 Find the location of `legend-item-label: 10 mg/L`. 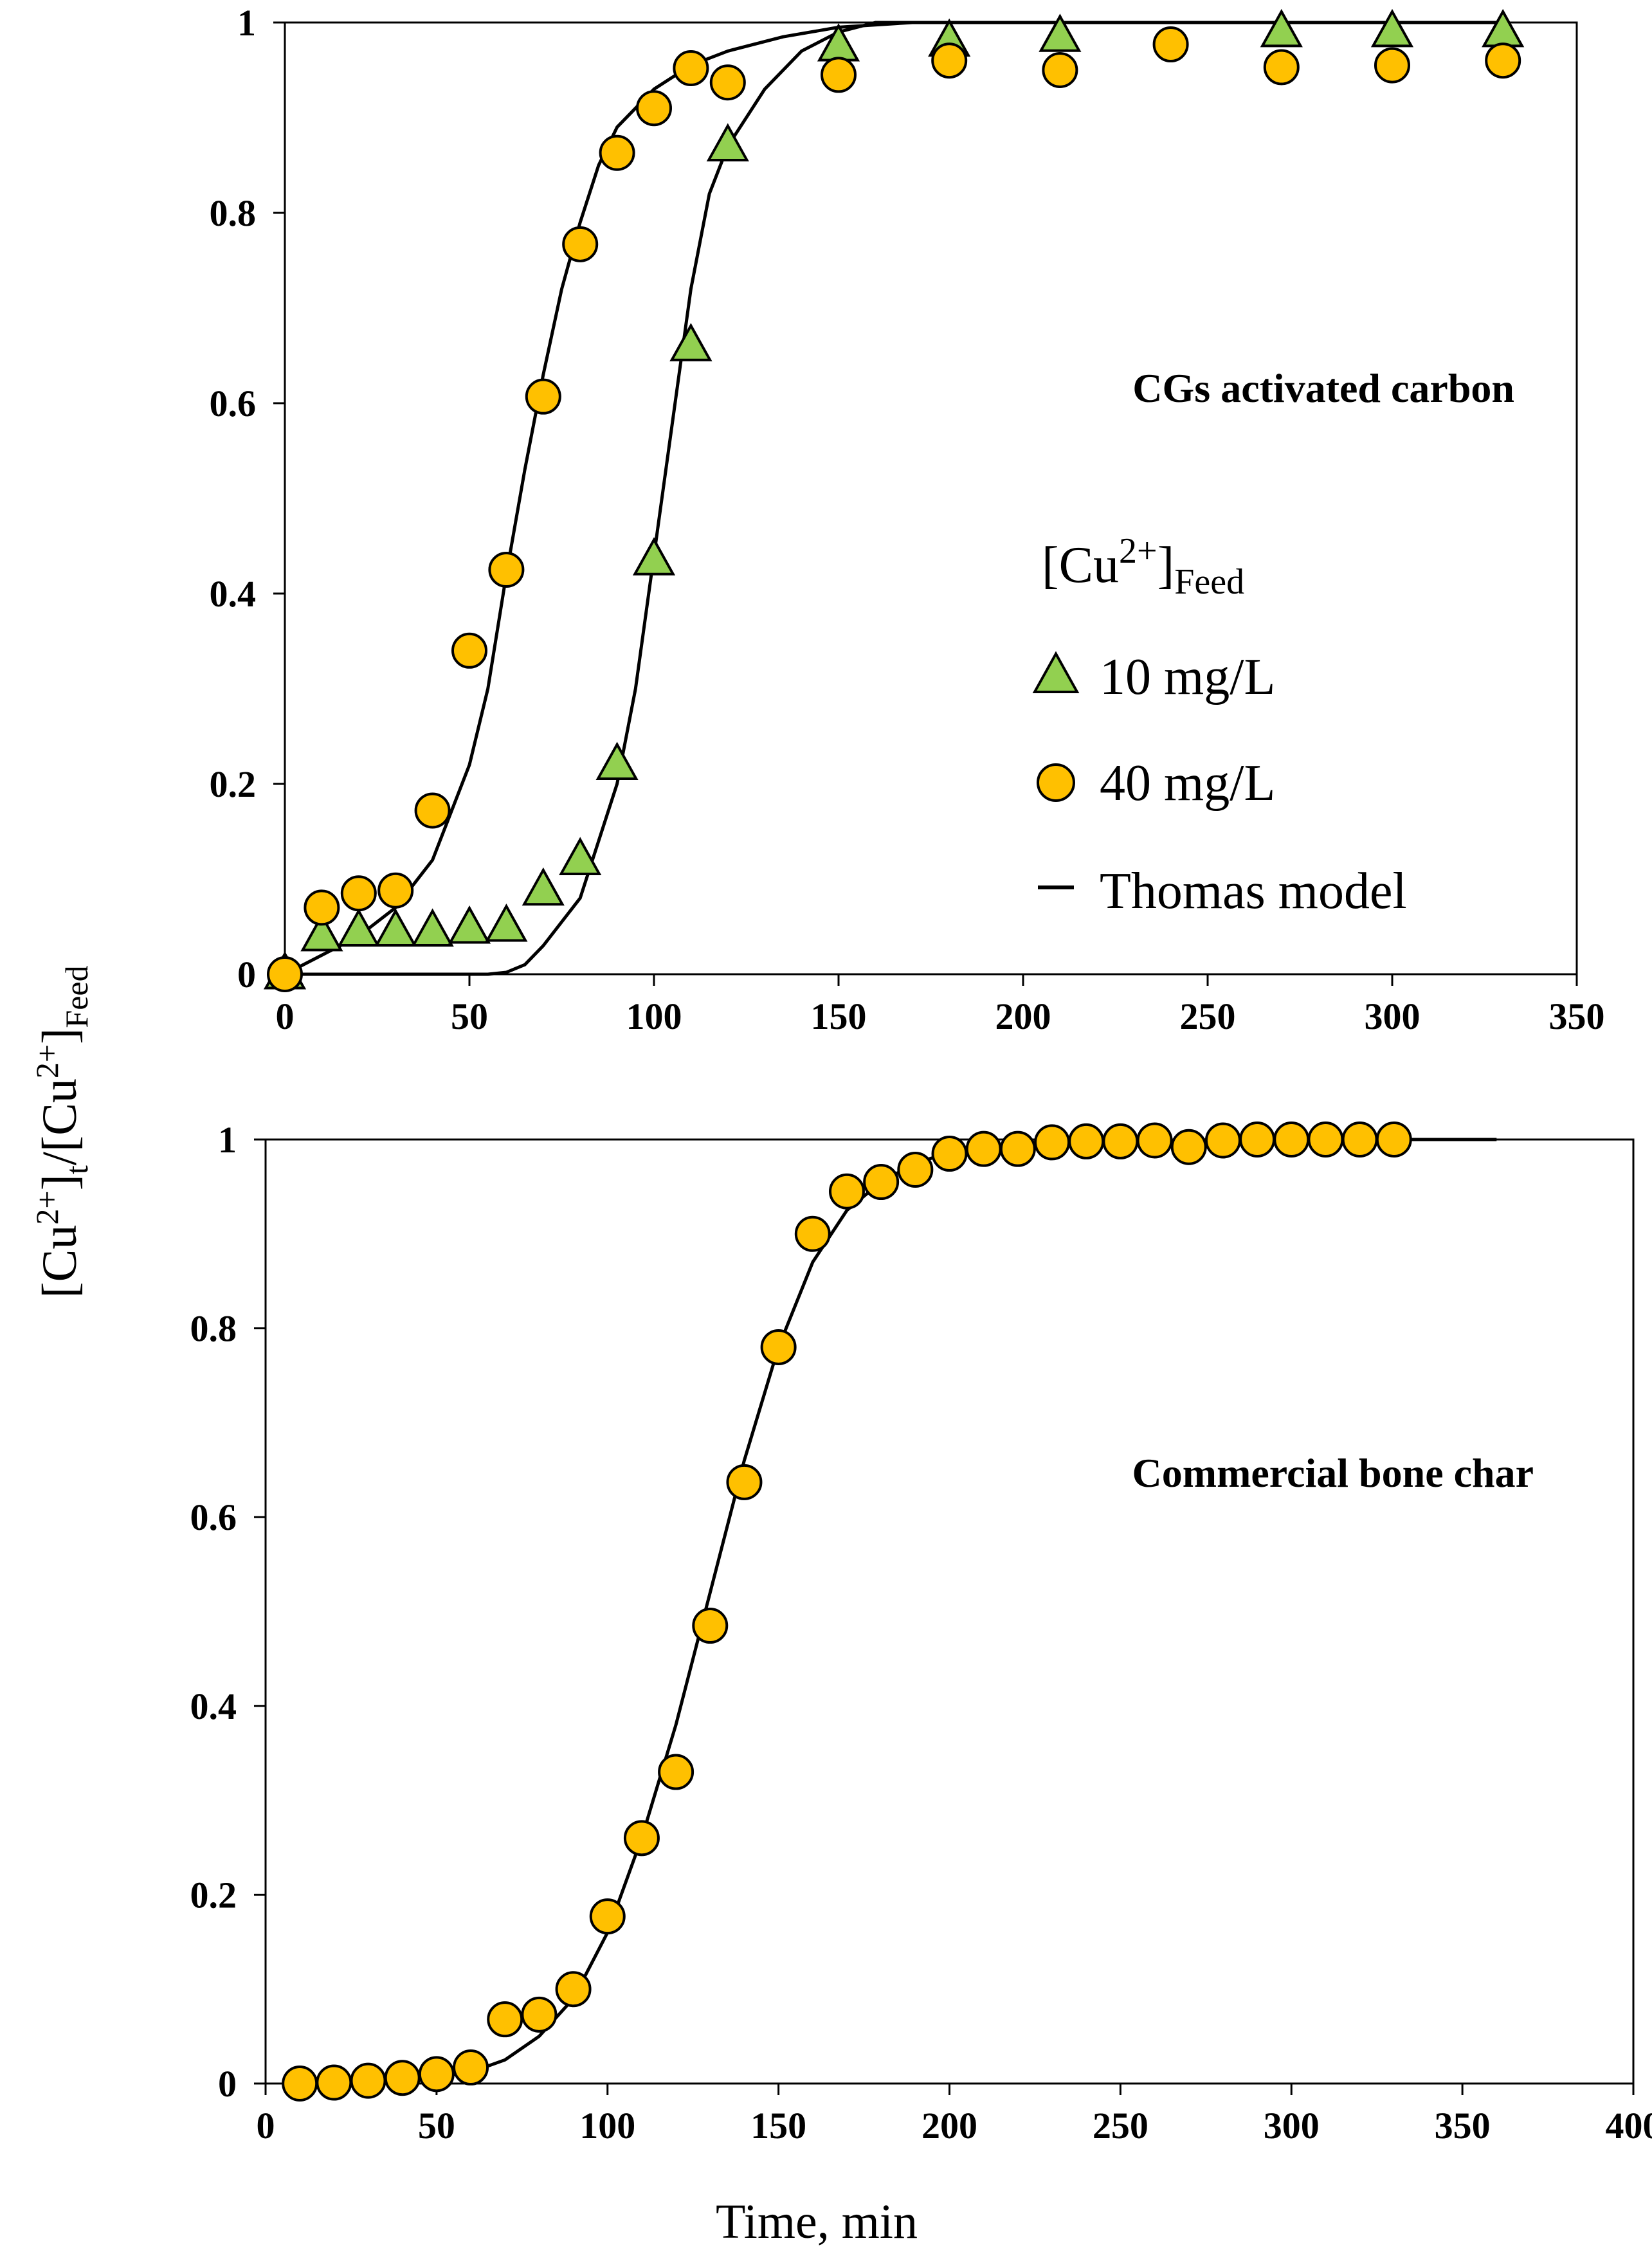

legend-item-label: 10 mg/L is located at coordinates (1187, 677).